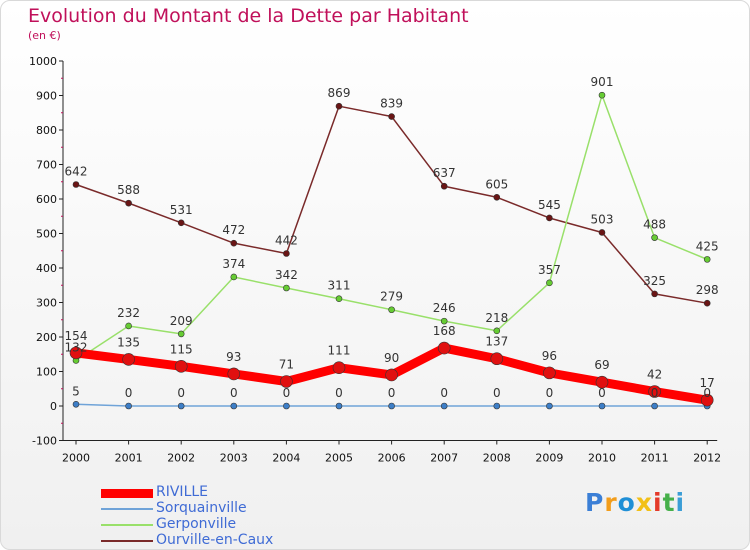 The image size is (750, 550). I want to click on x-tick-label: 2005, so click(339, 458).